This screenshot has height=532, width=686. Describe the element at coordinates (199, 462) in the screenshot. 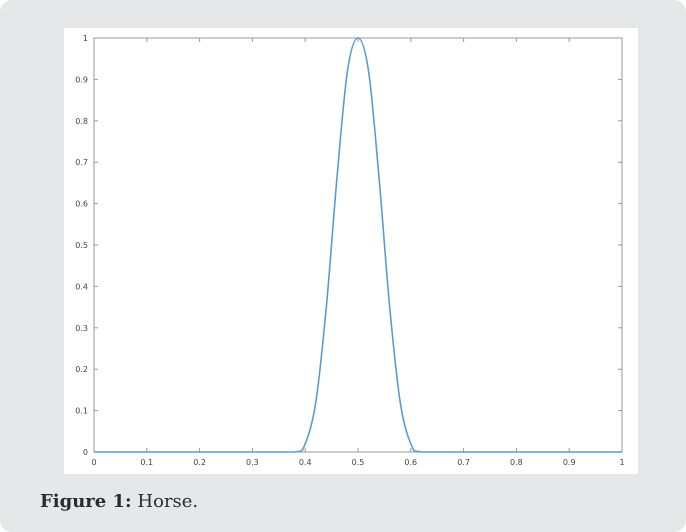

I see `x-tick-label: 0.2` at that location.